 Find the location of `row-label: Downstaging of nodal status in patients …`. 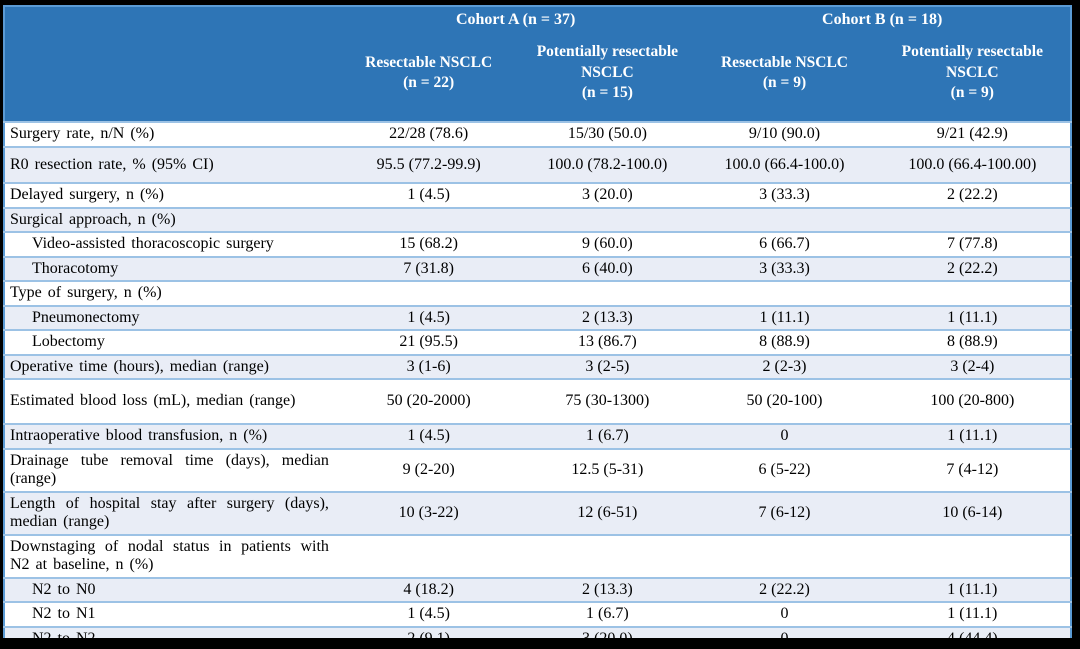

row-label: Downstaging of nodal status in patients … is located at coordinates (170, 555).